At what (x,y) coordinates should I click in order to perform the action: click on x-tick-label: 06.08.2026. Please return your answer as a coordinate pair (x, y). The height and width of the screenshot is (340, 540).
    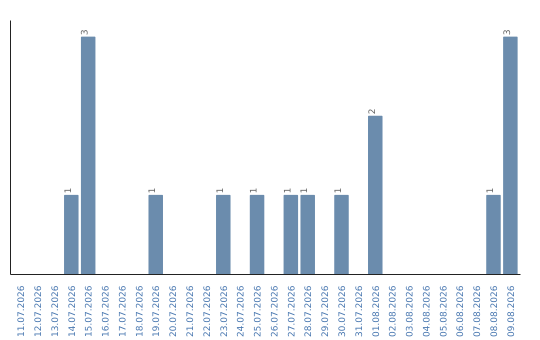
    Looking at the image, I should click on (461, 311).